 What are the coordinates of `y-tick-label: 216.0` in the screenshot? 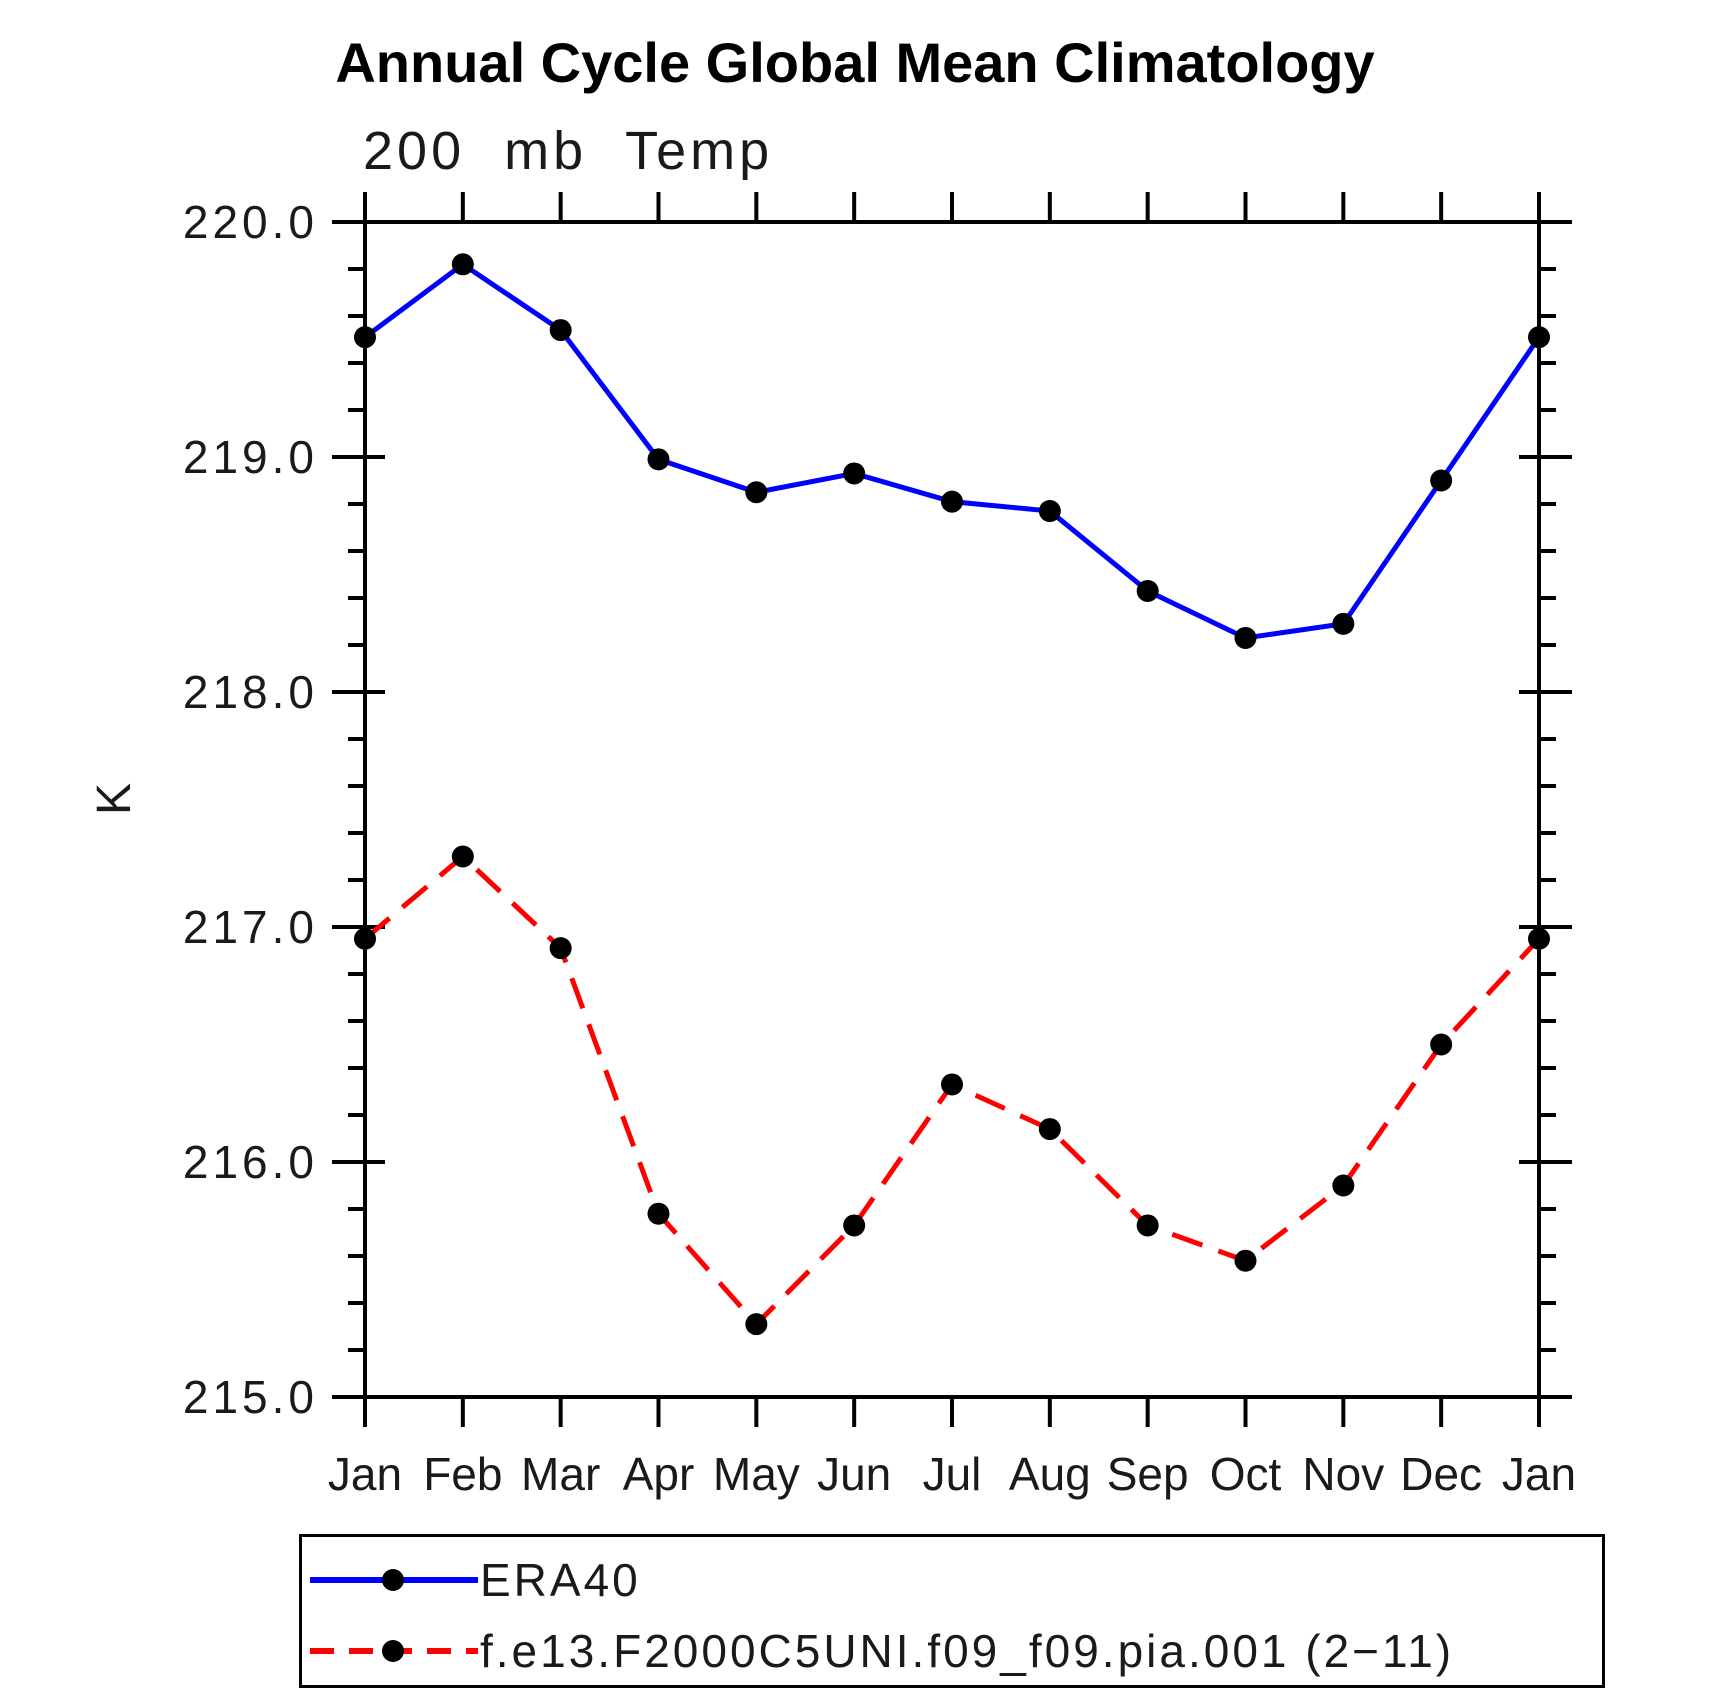 It's located at (250, 1162).